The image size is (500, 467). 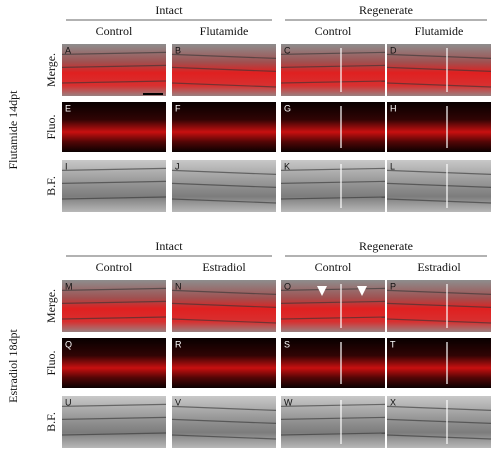 What do you see at coordinates (393, 108) in the screenshot?
I see `panel-letter: H` at bounding box center [393, 108].